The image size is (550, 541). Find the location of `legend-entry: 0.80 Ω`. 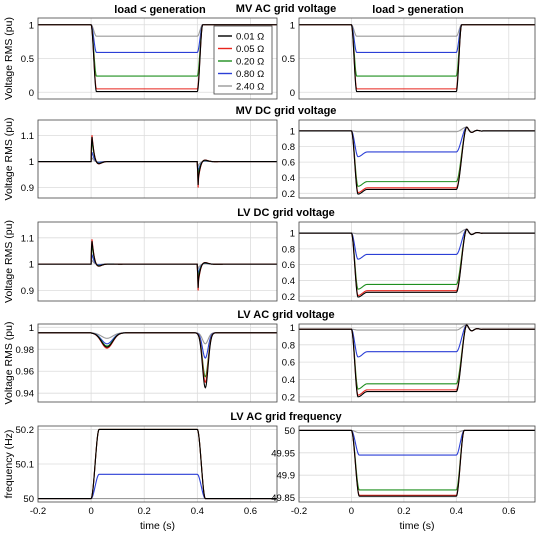

legend-entry: 0.80 Ω is located at coordinates (250, 74).